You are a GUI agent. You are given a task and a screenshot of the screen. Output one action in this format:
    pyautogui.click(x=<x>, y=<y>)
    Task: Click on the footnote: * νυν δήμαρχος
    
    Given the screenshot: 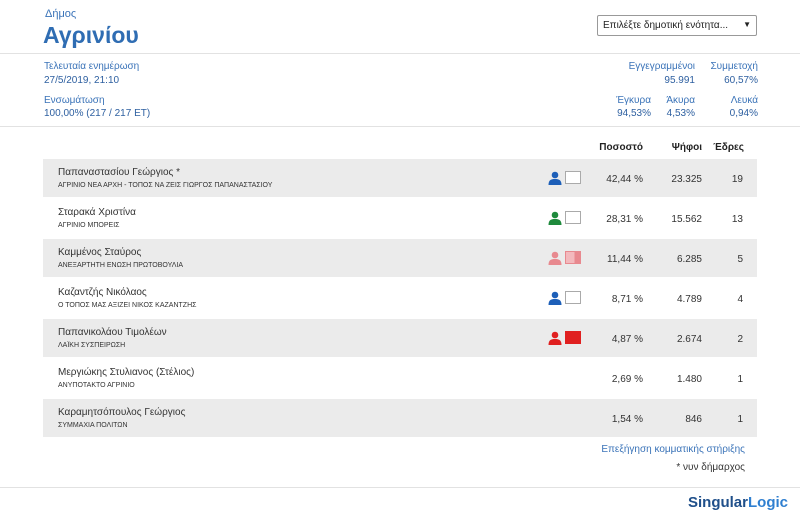 What is the action you would take?
    pyautogui.click(x=710, y=467)
    